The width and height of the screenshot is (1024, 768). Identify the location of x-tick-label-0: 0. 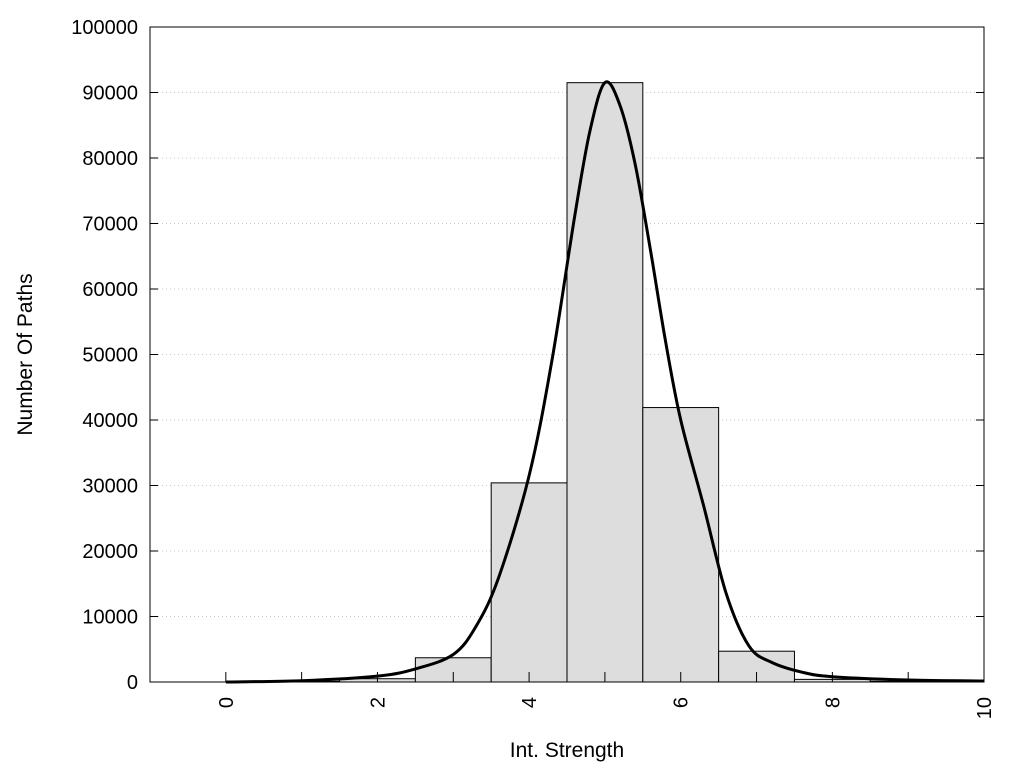
(227, 702).